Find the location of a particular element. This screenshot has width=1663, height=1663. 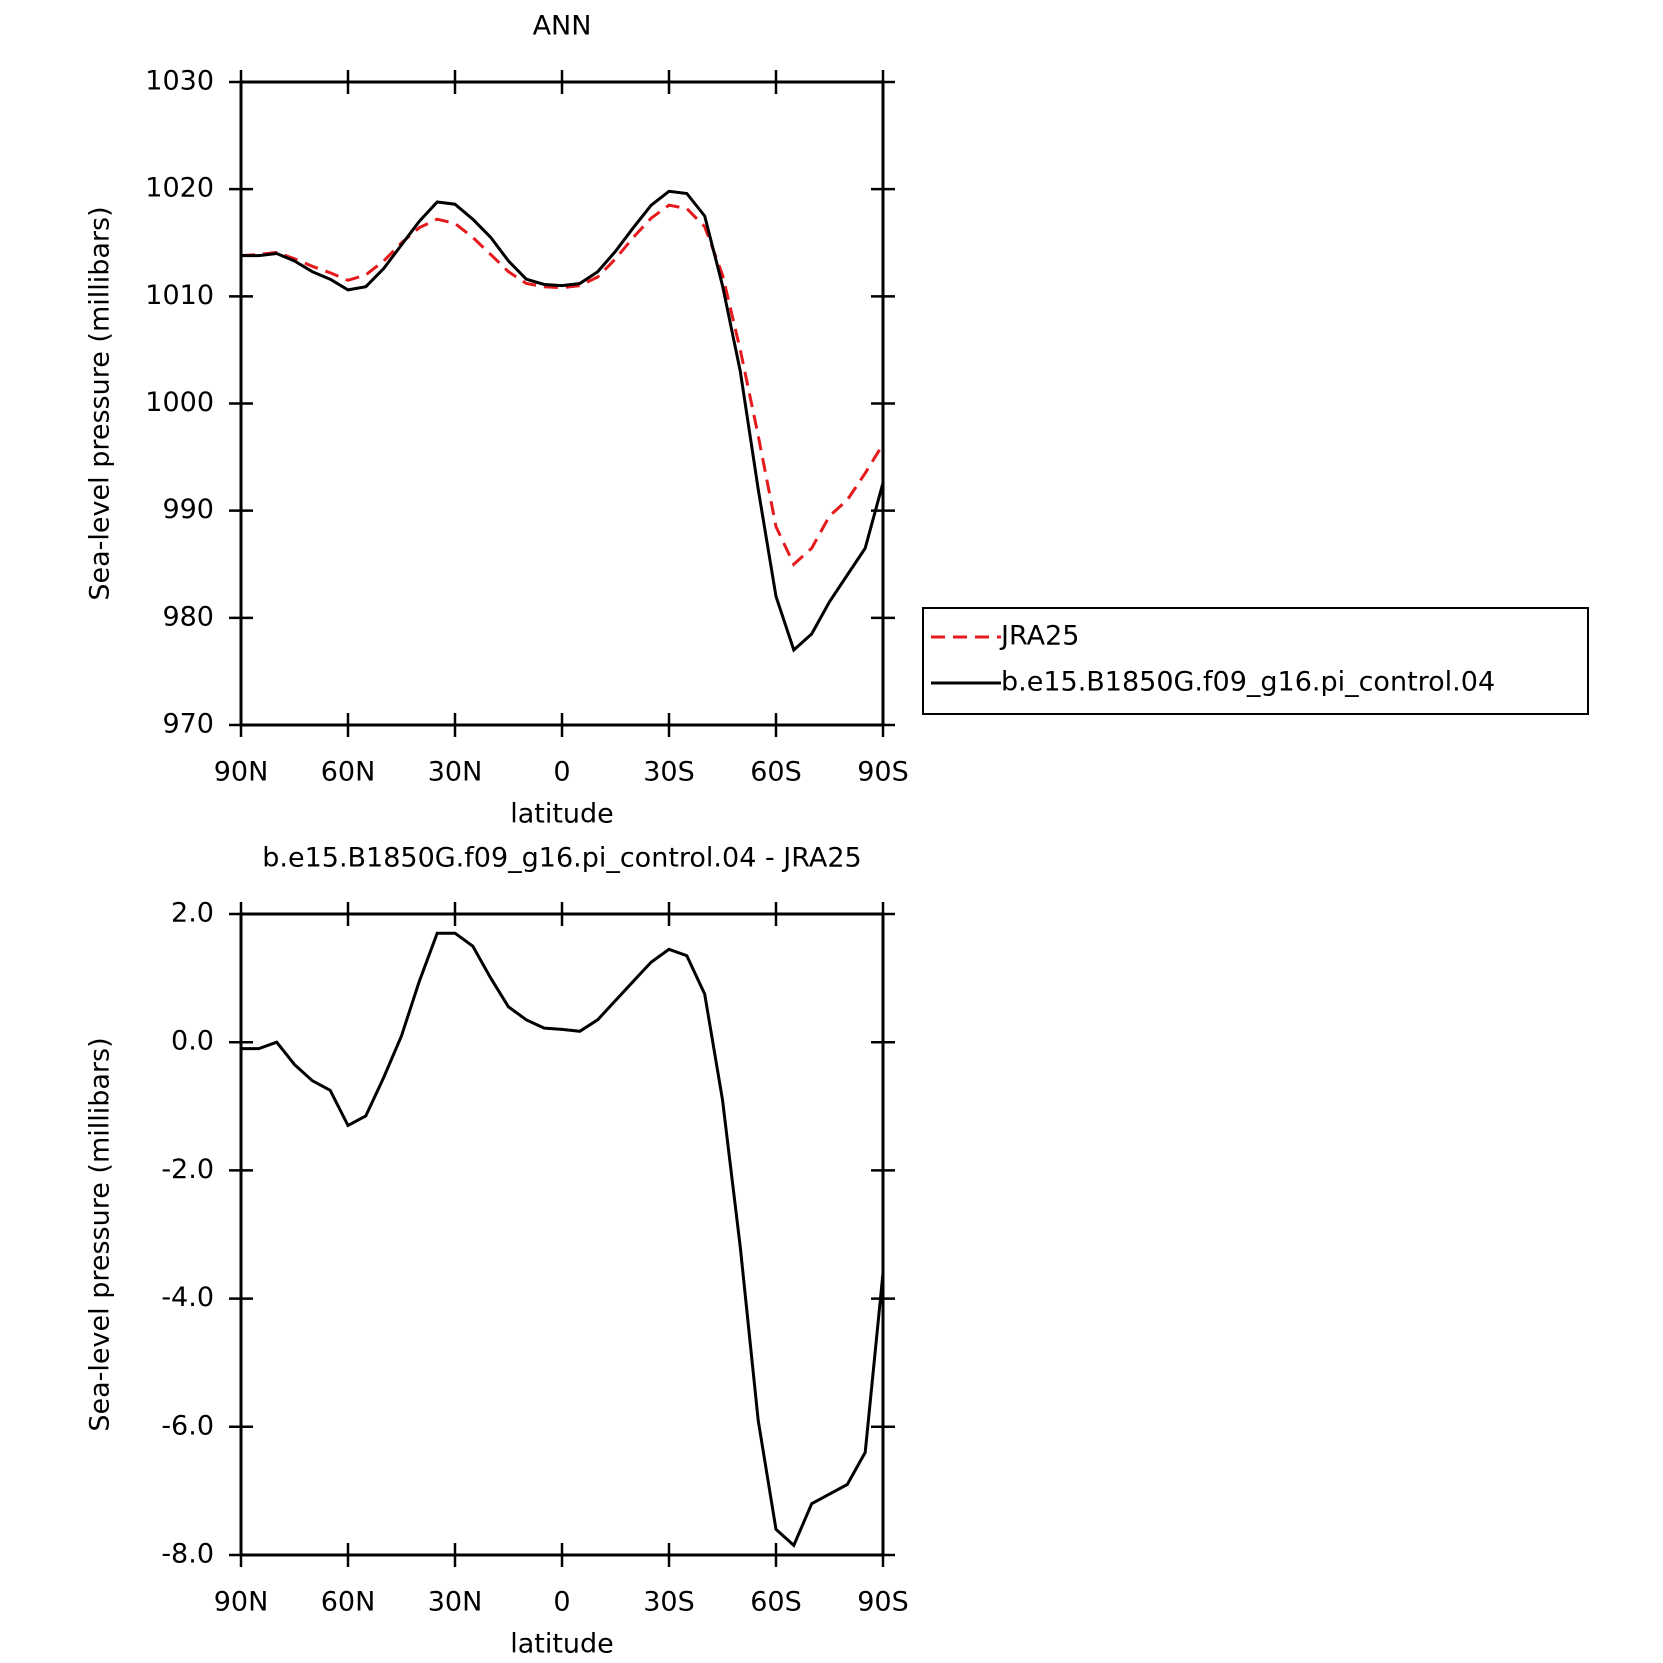

y-tick-label: 1000 is located at coordinates (179, 402).